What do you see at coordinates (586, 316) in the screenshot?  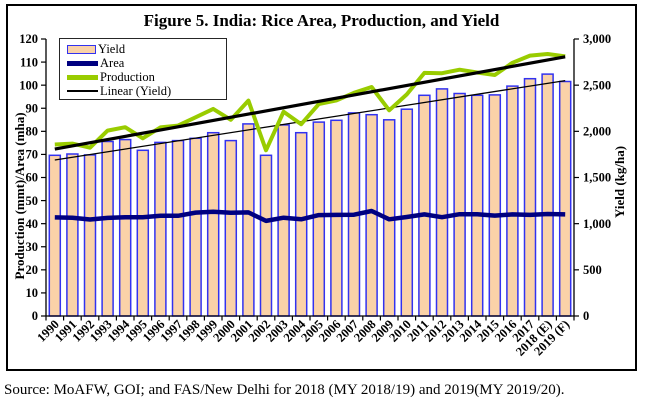 I see `right-axis-tick-label: 0` at bounding box center [586, 316].